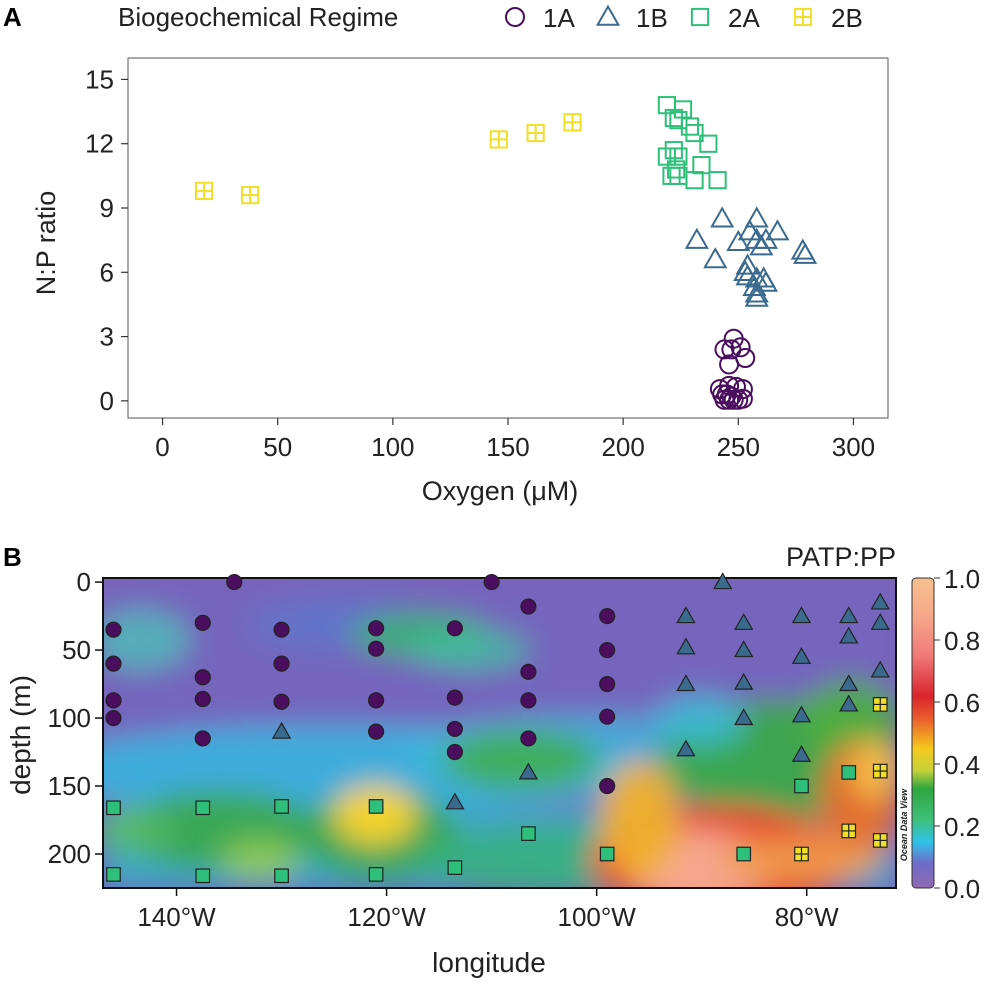 The image size is (993, 984). Describe the element at coordinates (652, 18) in the screenshot. I see `legend-label-1b: 1B` at that location.